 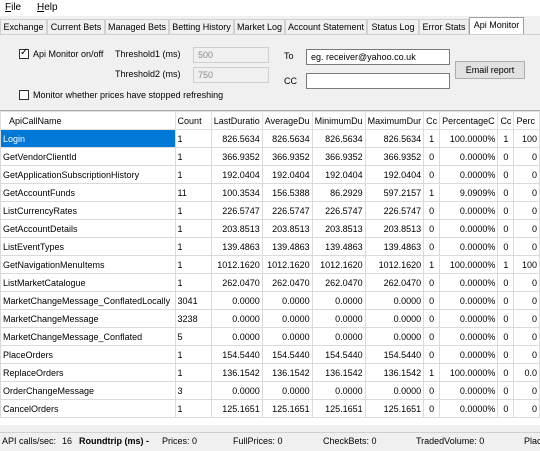 I want to click on tab-error-stats: Error Stats, so click(x=444, y=26).